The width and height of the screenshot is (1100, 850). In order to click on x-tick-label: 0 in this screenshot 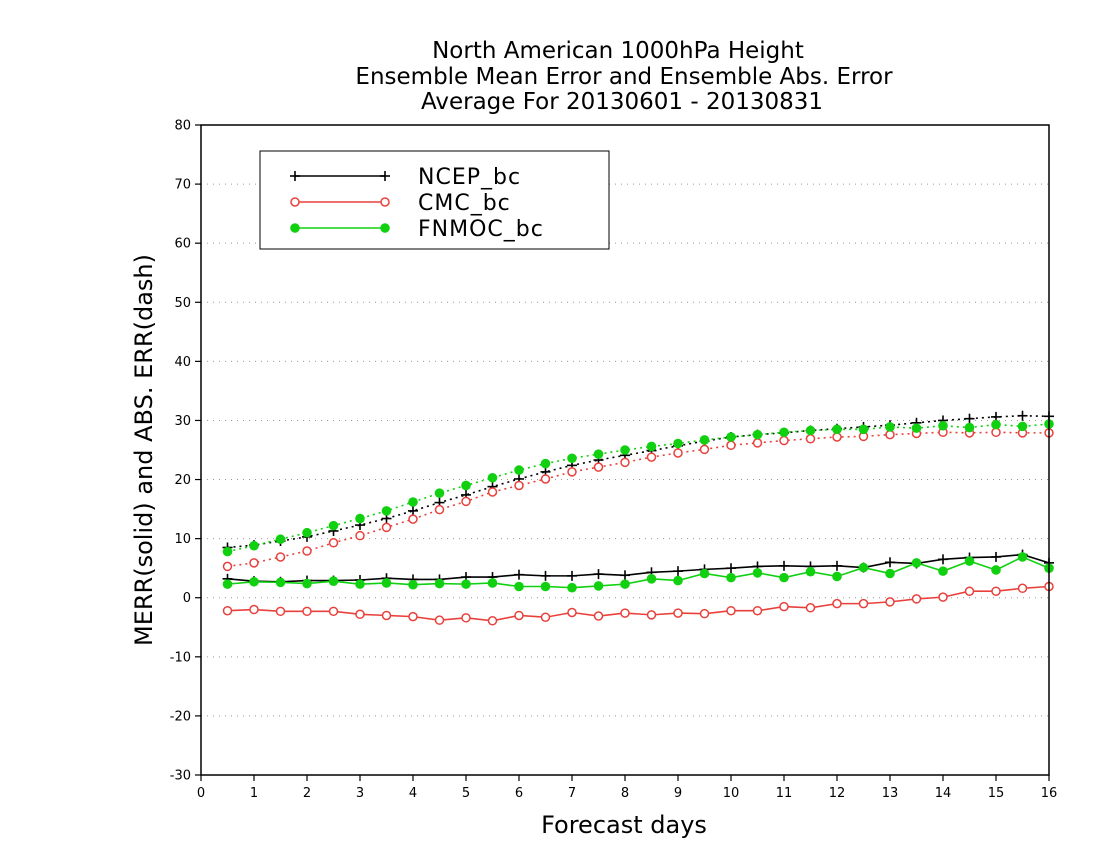, I will do `click(201, 793)`.